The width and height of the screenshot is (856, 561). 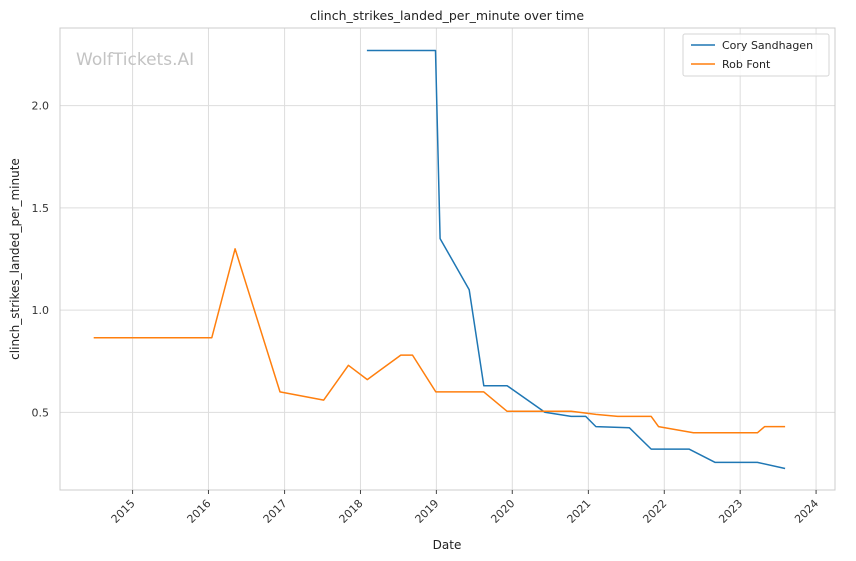 What do you see at coordinates (275, 511) in the screenshot?
I see `x-tick-label-2017: 2017` at bounding box center [275, 511].